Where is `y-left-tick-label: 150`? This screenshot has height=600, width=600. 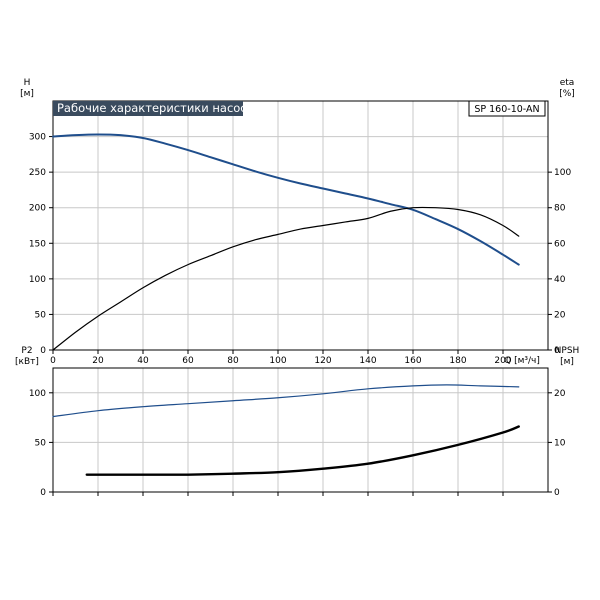
y-left-tick-label: 150 is located at coordinates (37, 244).